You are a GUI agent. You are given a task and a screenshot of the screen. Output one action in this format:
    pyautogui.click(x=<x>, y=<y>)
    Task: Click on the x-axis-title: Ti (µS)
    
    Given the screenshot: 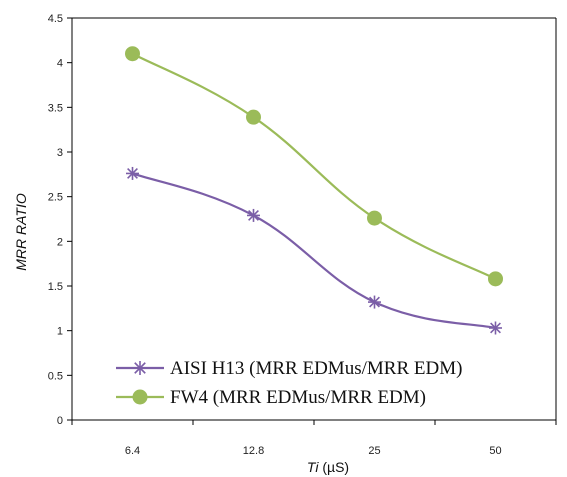 What is the action you would take?
    pyautogui.click(x=328, y=467)
    